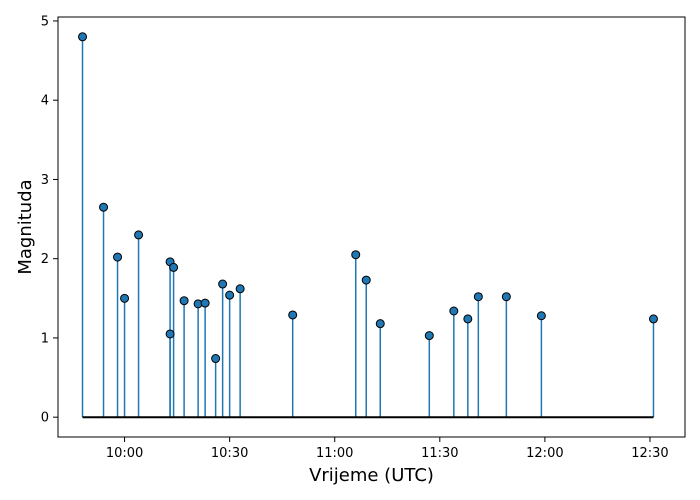 Image resolution: width=700 pixels, height=500 pixels. What do you see at coordinates (387, 449) in the screenshot?
I see `x-axis-ticks: 10:00 10:30 11:00 11:30 12:00 12:30` at bounding box center [387, 449].